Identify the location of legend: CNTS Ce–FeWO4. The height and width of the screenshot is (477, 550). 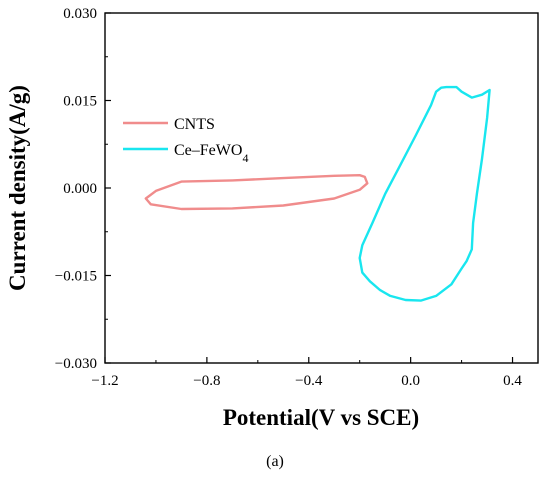
(185, 140).